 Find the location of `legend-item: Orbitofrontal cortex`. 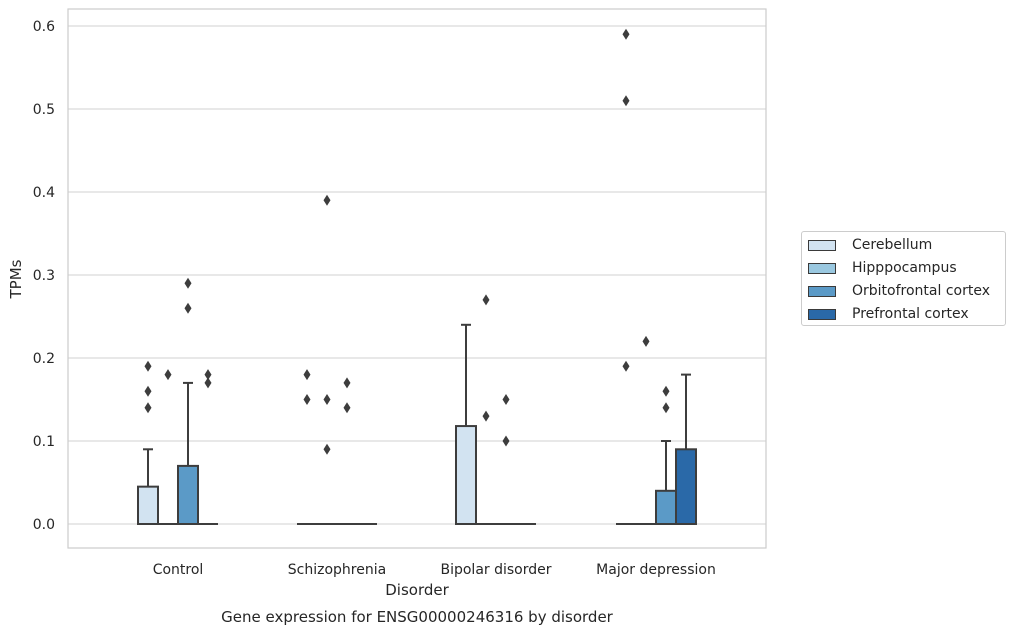

legend-item: Orbitofrontal cortex is located at coordinates (899, 291).